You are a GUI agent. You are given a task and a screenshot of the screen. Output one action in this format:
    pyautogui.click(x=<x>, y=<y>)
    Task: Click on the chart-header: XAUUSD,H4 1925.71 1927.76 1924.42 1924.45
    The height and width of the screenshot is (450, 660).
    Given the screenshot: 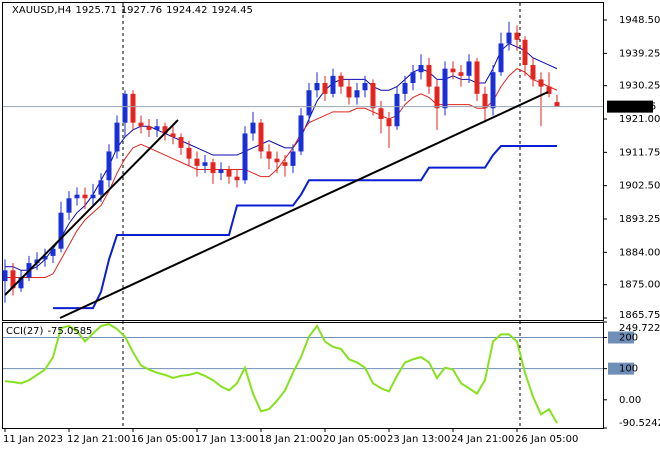 What is the action you would take?
    pyautogui.click(x=132, y=10)
    